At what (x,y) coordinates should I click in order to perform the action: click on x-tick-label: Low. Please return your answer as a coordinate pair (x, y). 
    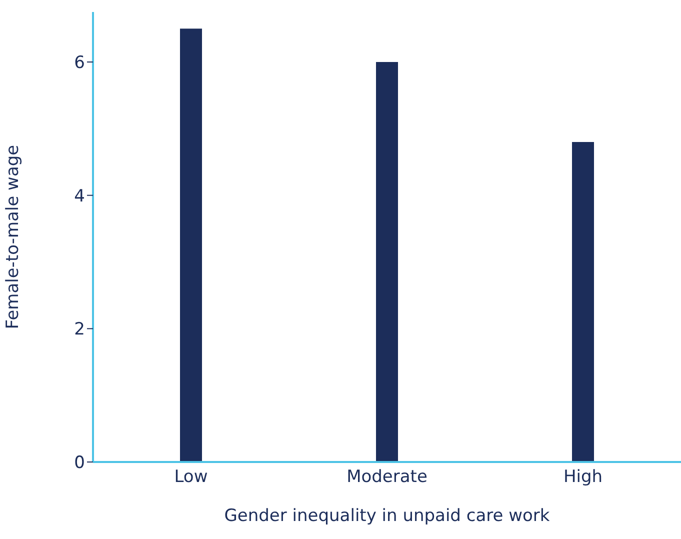
    Looking at the image, I should click on (191, 477).